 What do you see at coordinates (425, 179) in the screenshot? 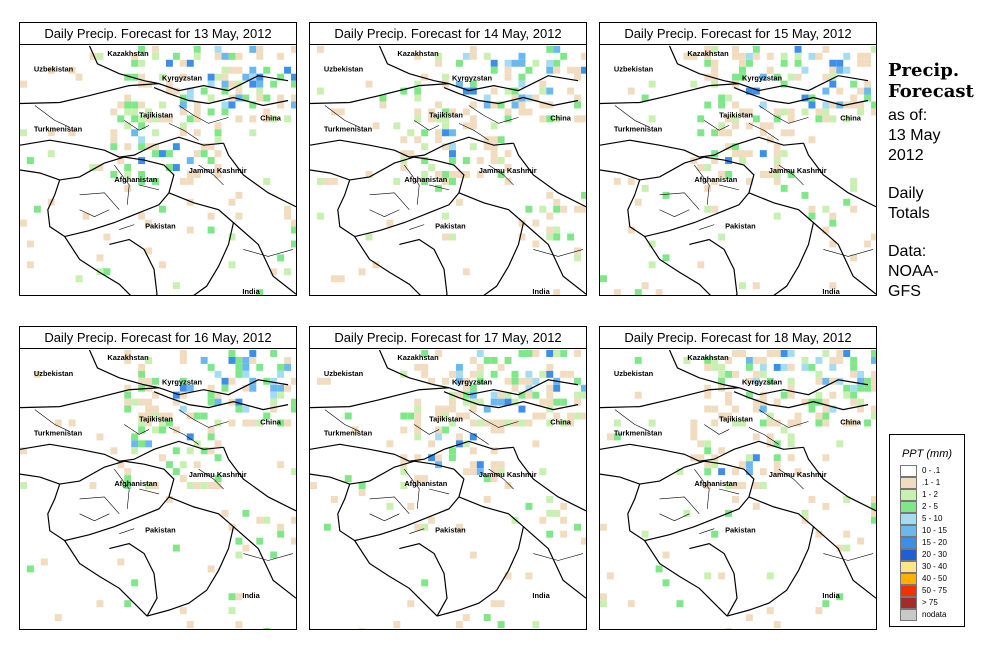
I see `map-label-afghanistan: Afghanistan` at bounding box center [425, 179].